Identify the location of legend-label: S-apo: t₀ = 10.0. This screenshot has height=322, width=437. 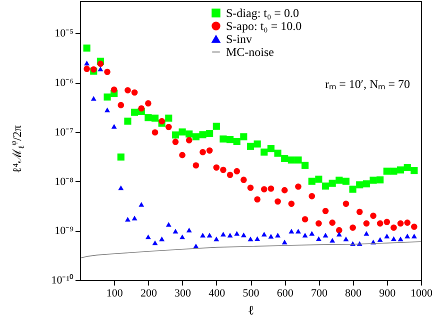
(264, 26).